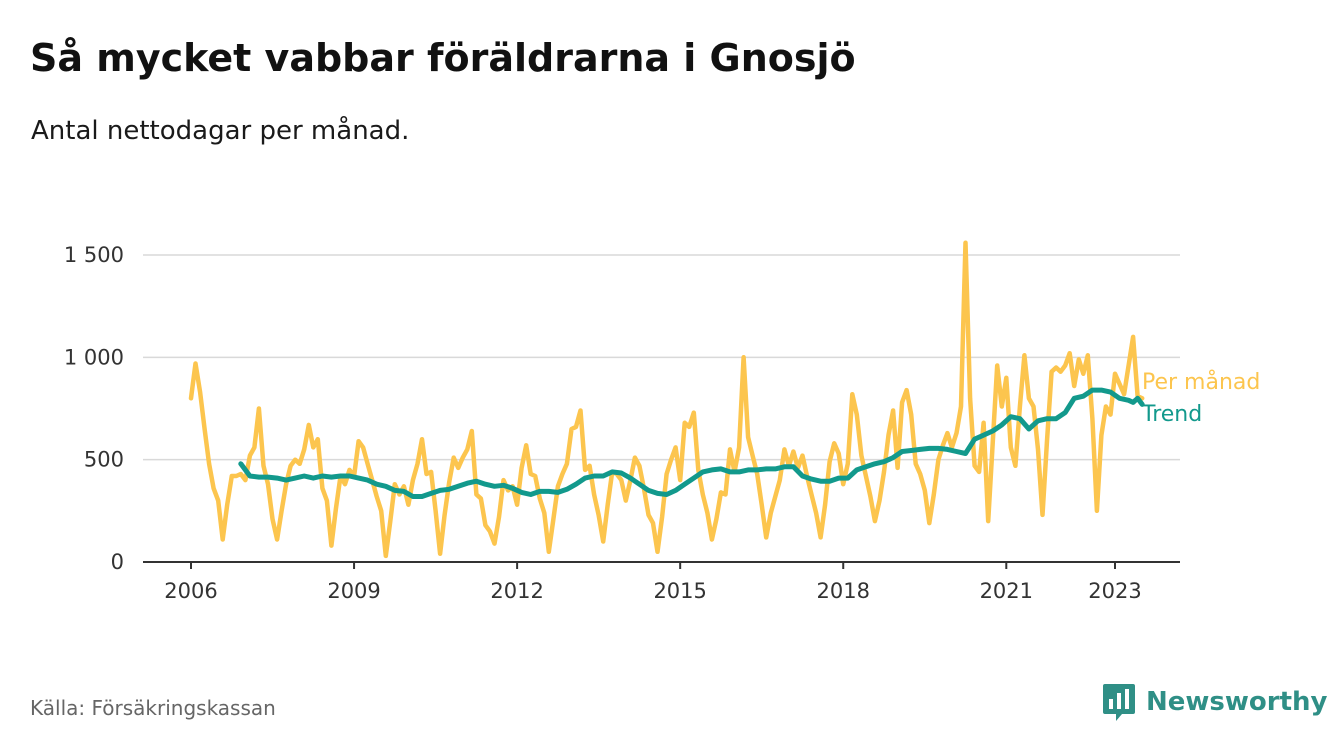 The image size is (1340, 753). What do you see at coordinates (1119, 702) in the screenshot?
I see `bar-chart-speech-icon` at bounding box center [1119, 702].